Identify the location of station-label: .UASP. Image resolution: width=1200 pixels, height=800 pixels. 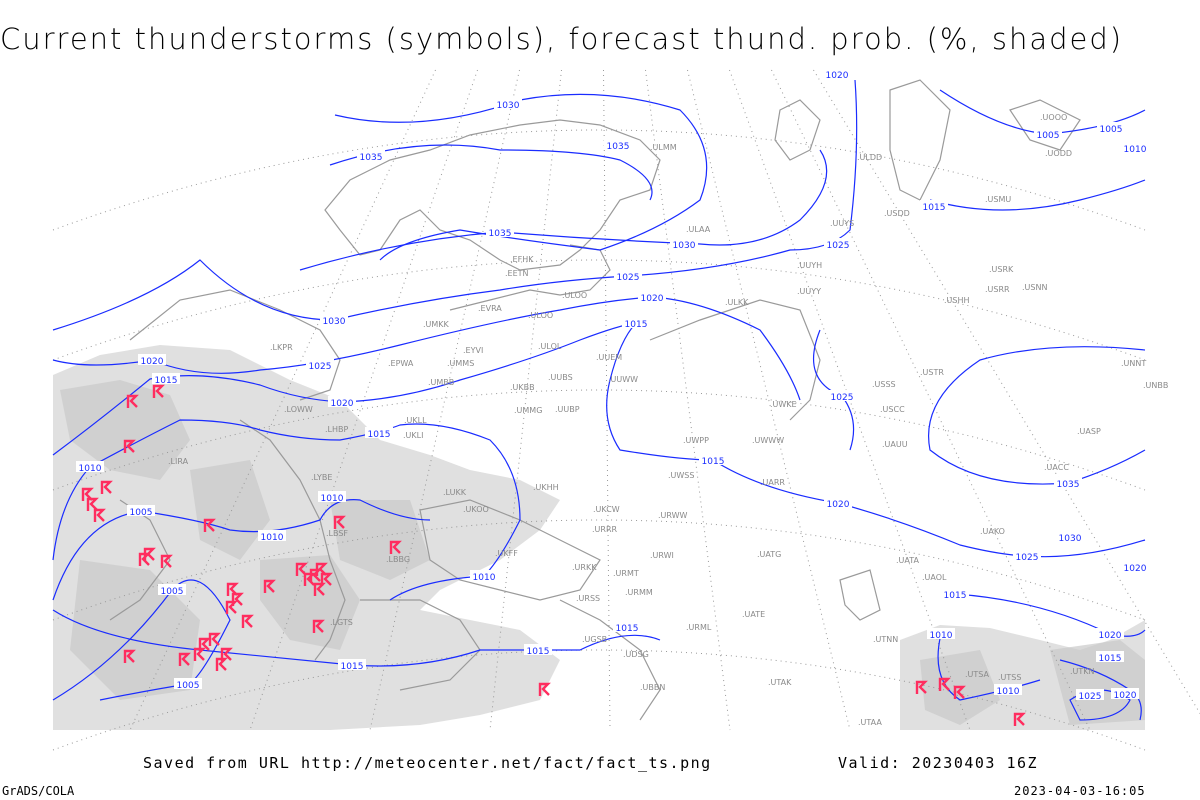
(1089, 431).